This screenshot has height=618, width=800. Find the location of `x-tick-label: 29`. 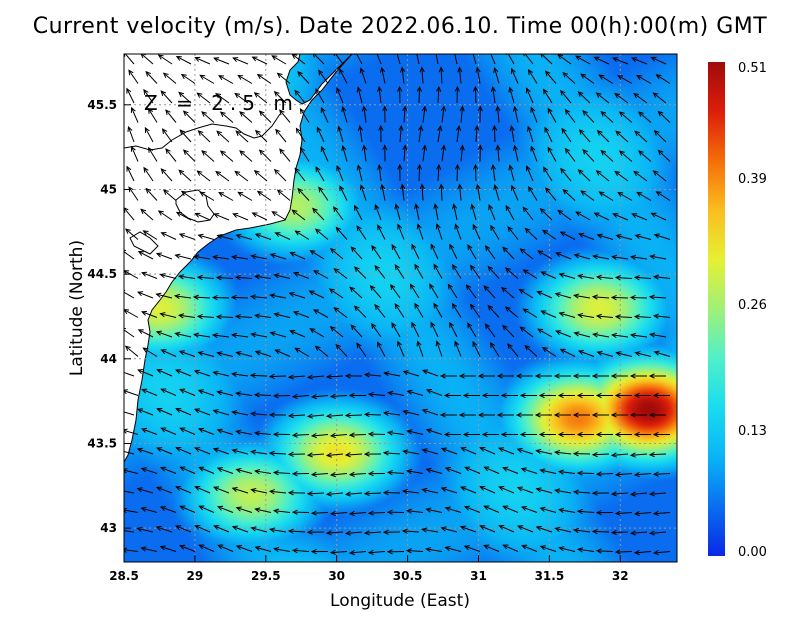

x-tick-label: 29 is located at coordinates (195, 576).